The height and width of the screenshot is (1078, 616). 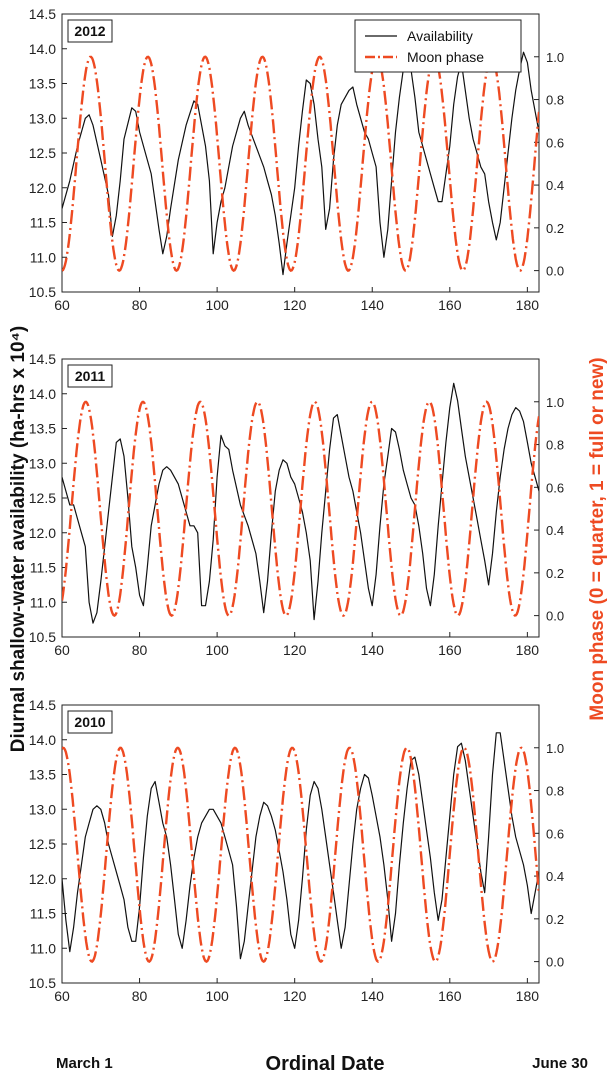 What do you see at coordinates (445, 57) in the screenshot?
I see `legend-moon-phase-label: Moon phase` at bounding box center [445, 57].